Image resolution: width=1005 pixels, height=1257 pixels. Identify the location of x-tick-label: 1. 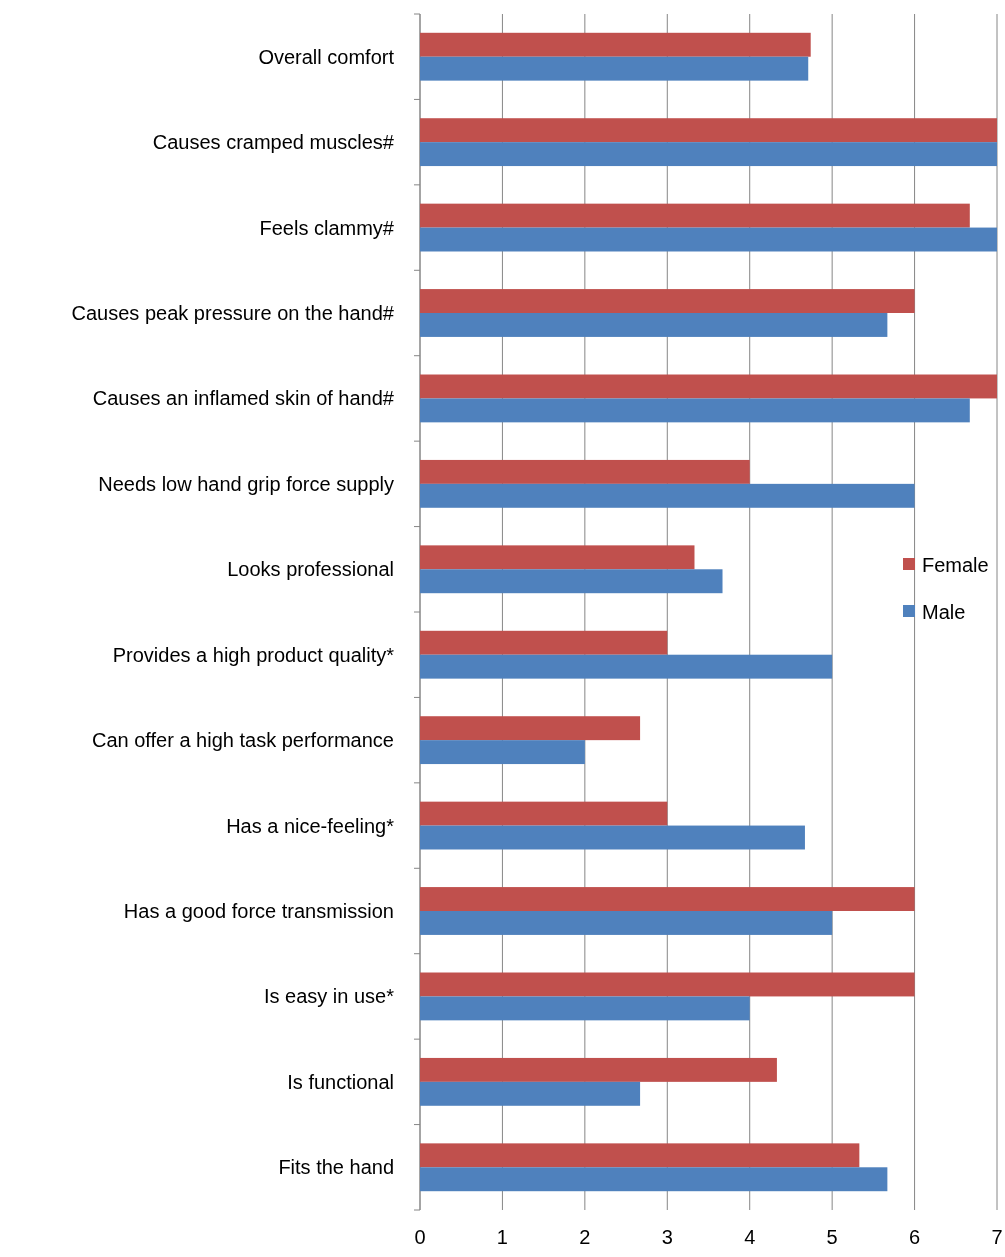
(502, 1237).